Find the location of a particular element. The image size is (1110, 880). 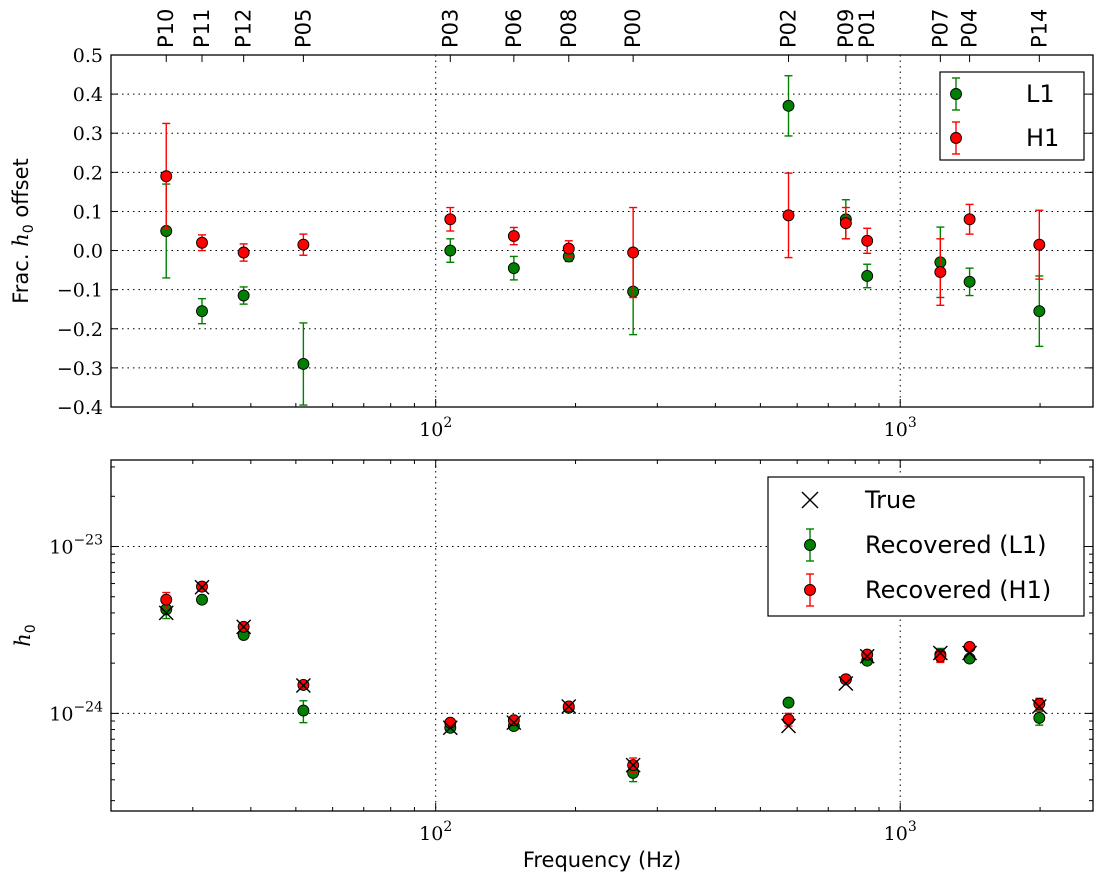

pulsar-label: P03 is located at coordinates (450, 28).